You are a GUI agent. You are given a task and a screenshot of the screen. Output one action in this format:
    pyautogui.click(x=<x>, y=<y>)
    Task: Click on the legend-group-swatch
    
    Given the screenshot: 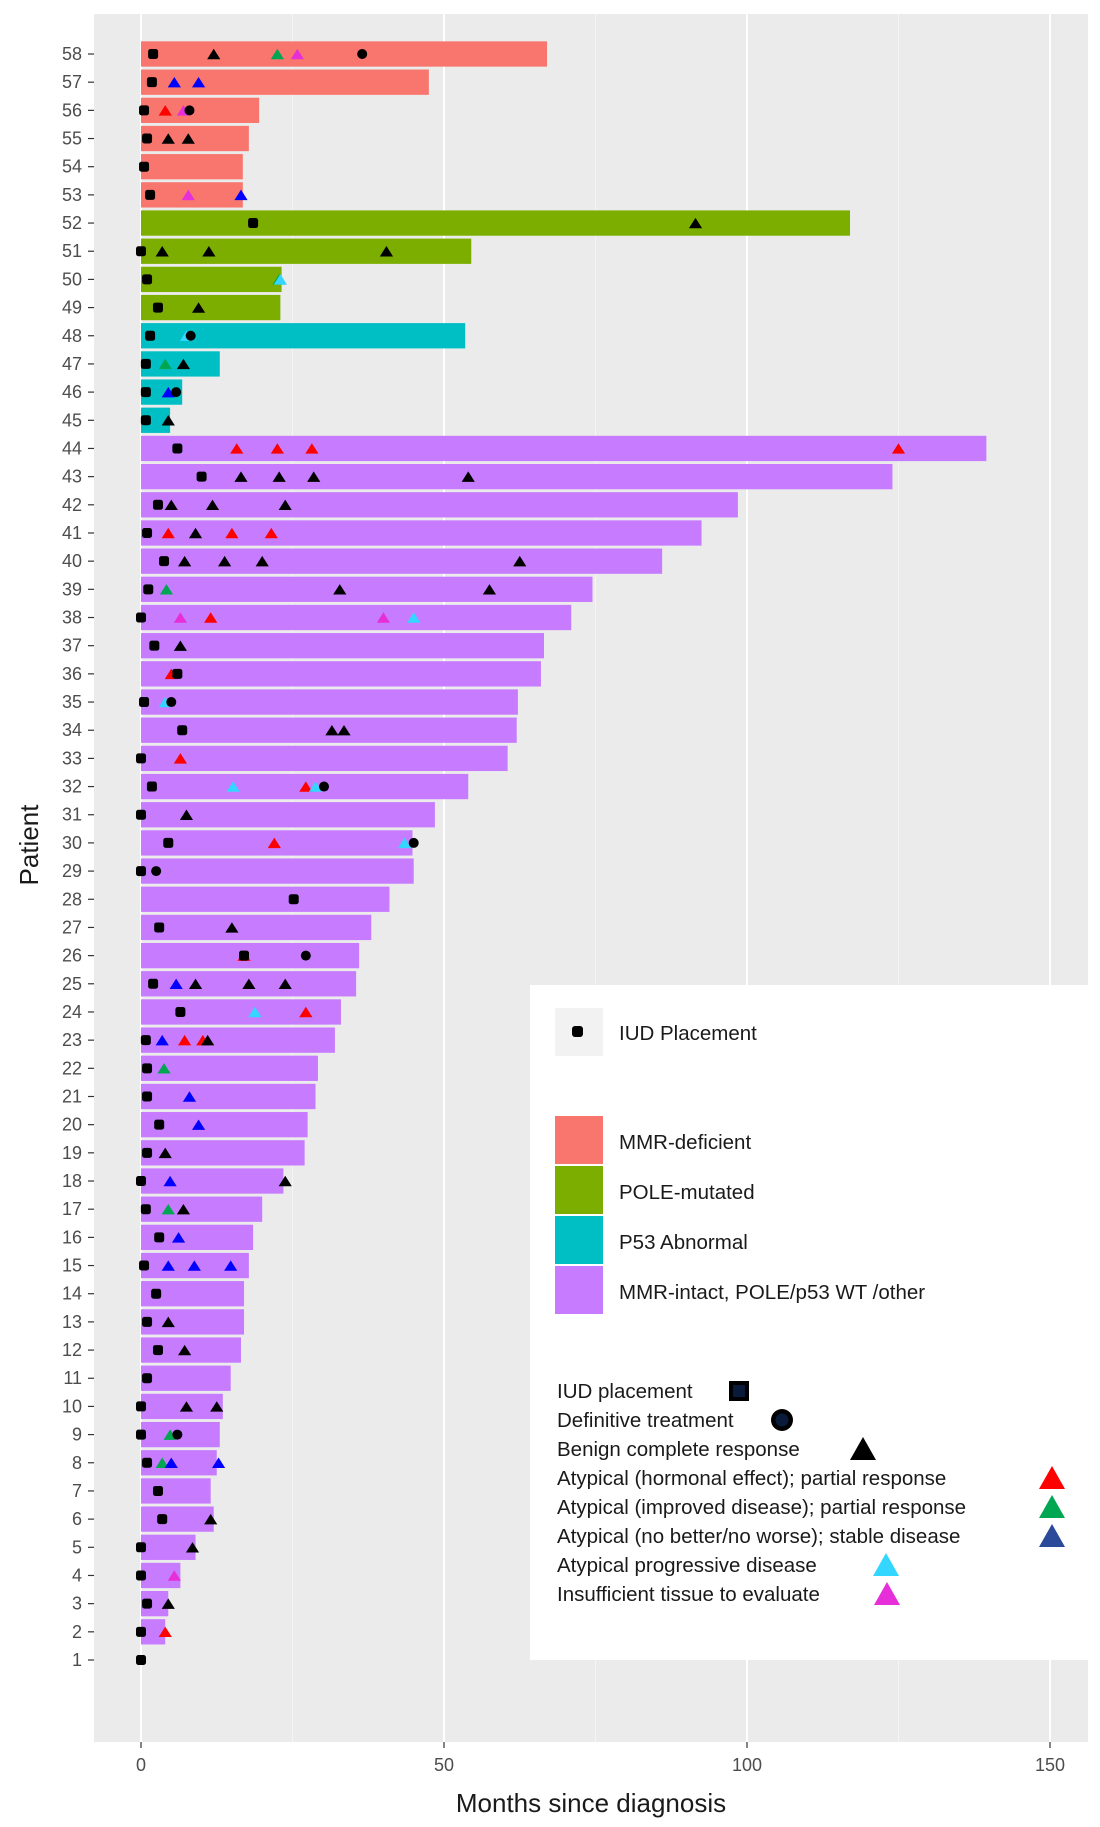 What is the action you would take?
    pyautogui.click(x=579, y=1240)
    